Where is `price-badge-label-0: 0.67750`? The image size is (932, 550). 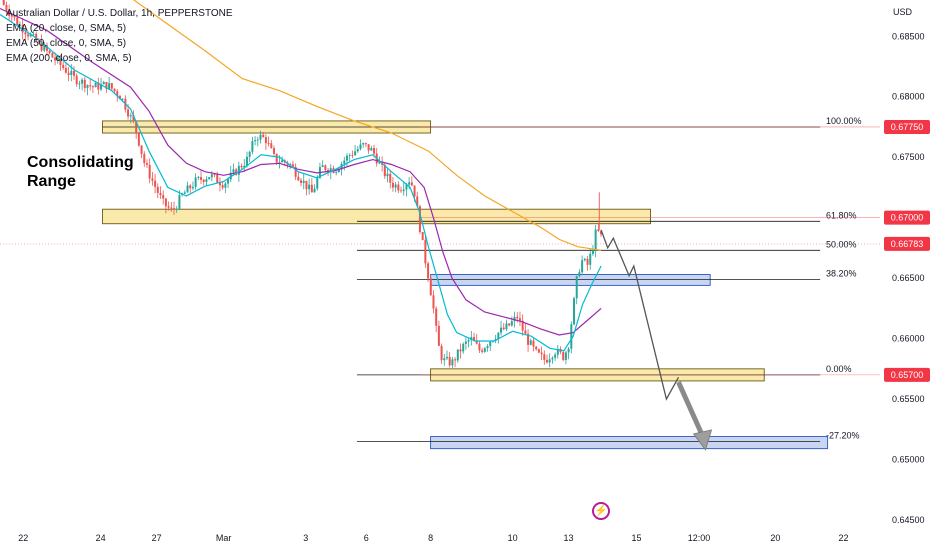 price-badge-label-0: 0.67750 is located at coordinates (907, 127).